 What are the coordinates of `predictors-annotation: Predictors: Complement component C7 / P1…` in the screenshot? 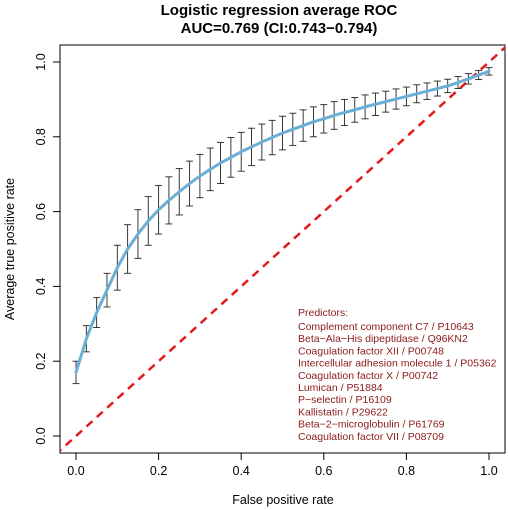 It's located at (397, 375).